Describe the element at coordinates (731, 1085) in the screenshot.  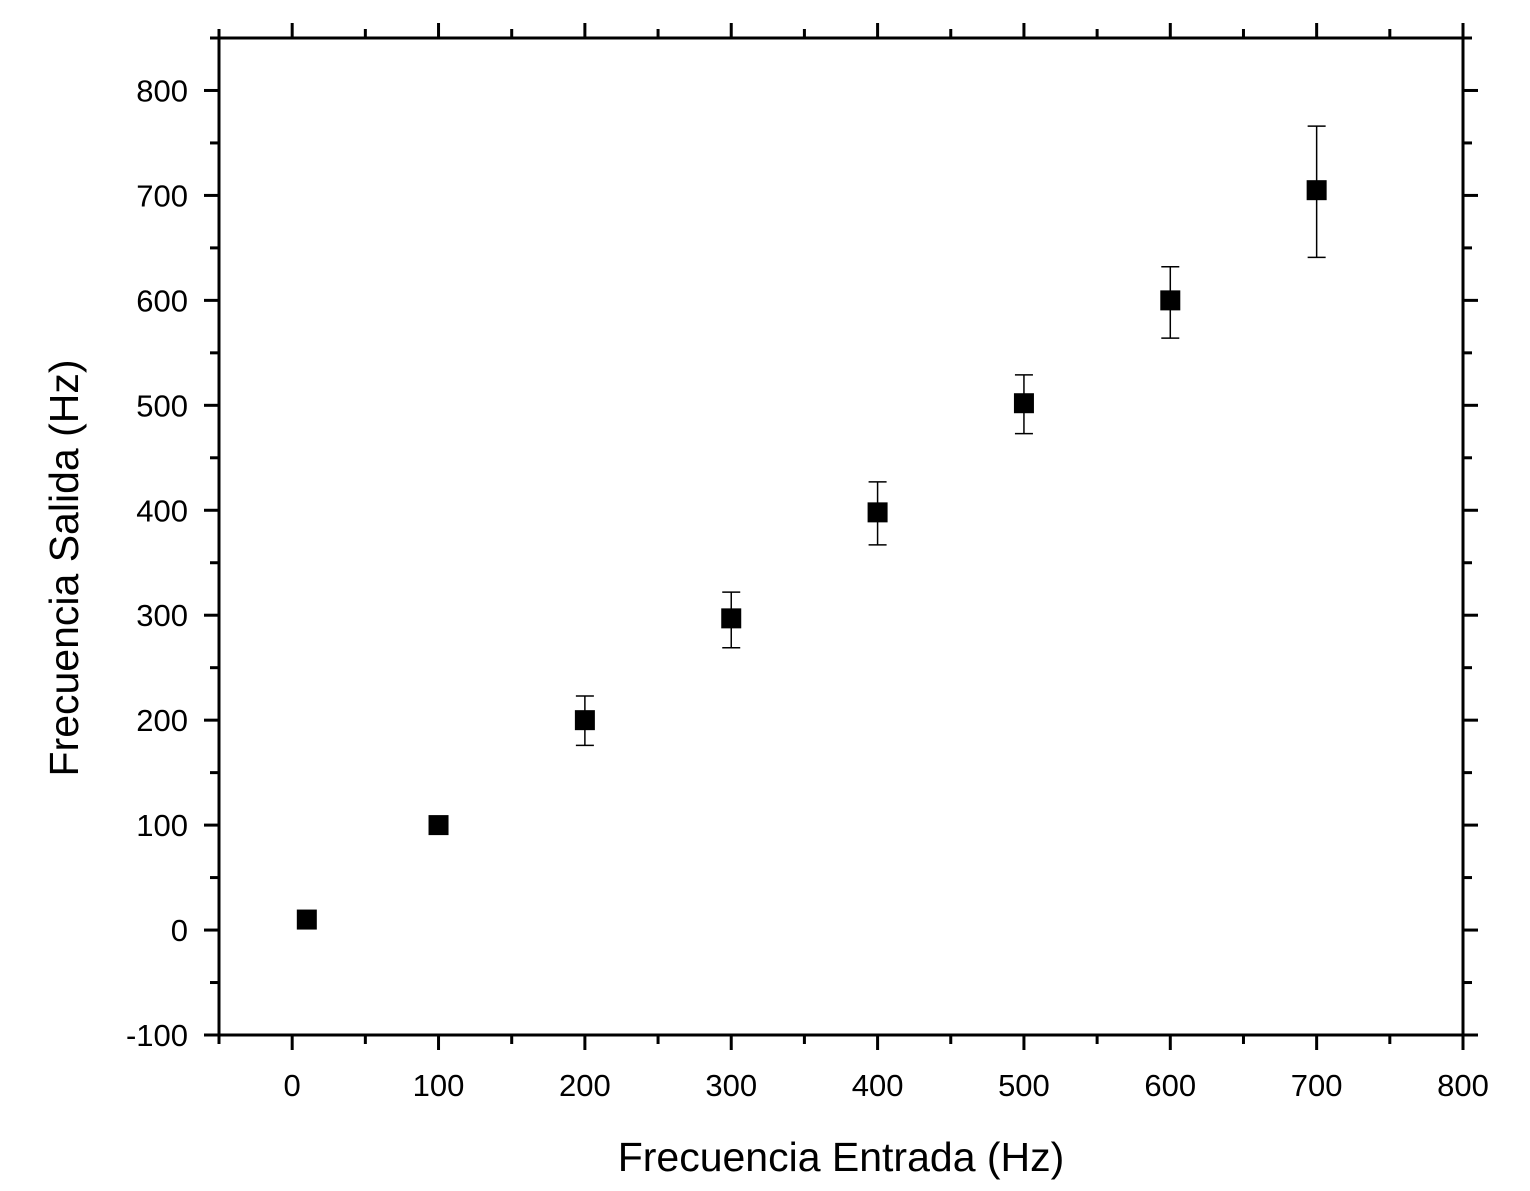
I see `x-tick-label: 300` at that location.